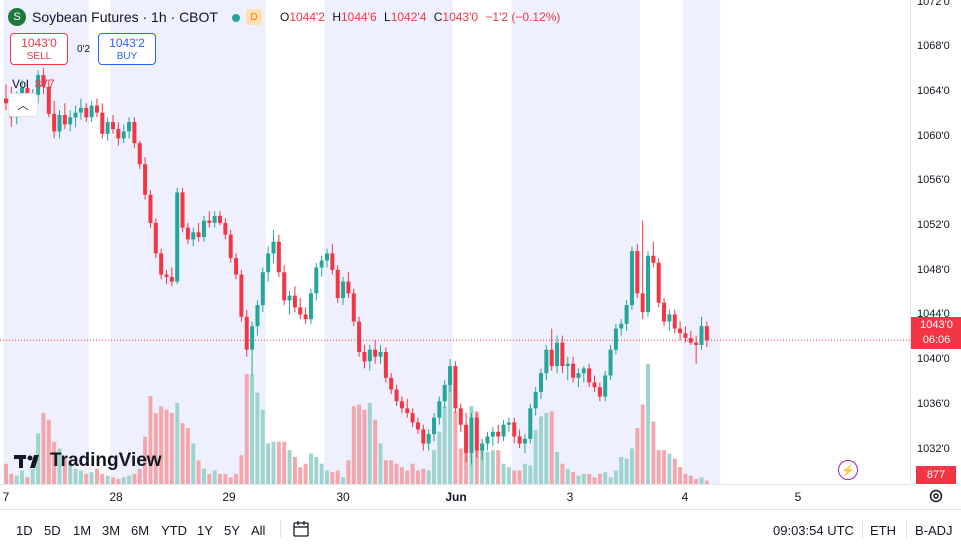  What do you see at coordinates (438, 17) in the screenshot?
I see `close-label: C` at bounding box center [438, 17].